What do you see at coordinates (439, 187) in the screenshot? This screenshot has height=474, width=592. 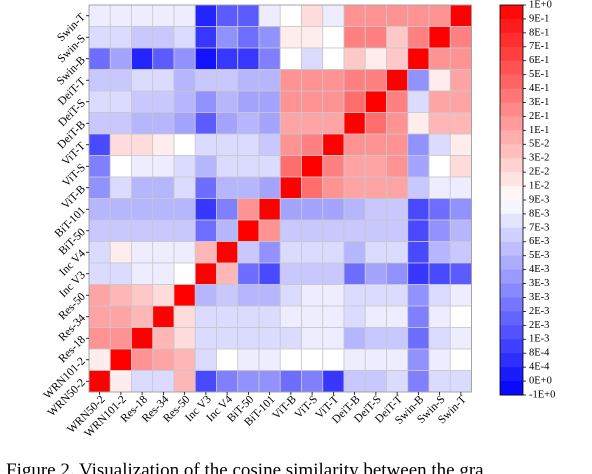 I see `heatmap-cell-ViT-B-Swin-S` at bounding box center [439, 187].